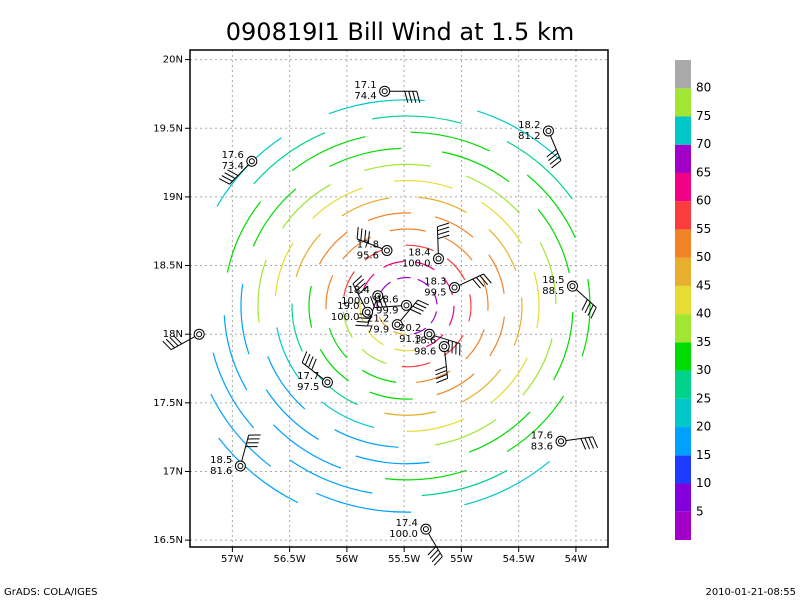 This screenshot has width=800, height=600. Describe the element at coordinates (703, 144) in the screenshot. I see `colorbar-label: 70` at that location.